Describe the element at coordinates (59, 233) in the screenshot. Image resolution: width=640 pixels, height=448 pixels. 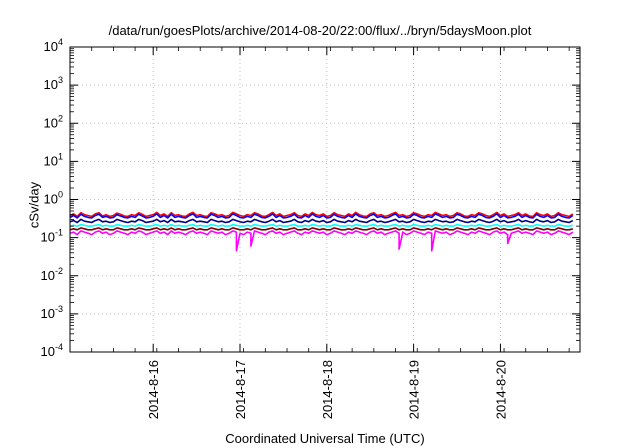
I see `y-tick-exponent: -1` at that location.